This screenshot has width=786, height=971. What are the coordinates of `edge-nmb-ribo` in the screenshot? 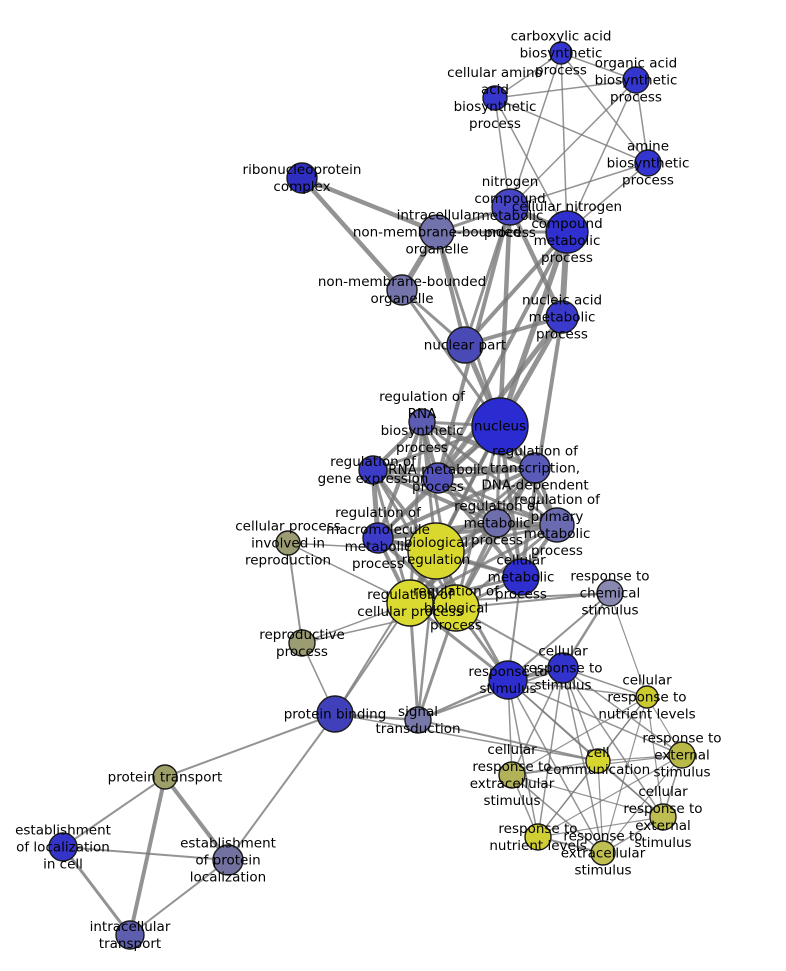 It's located at (352, 234).